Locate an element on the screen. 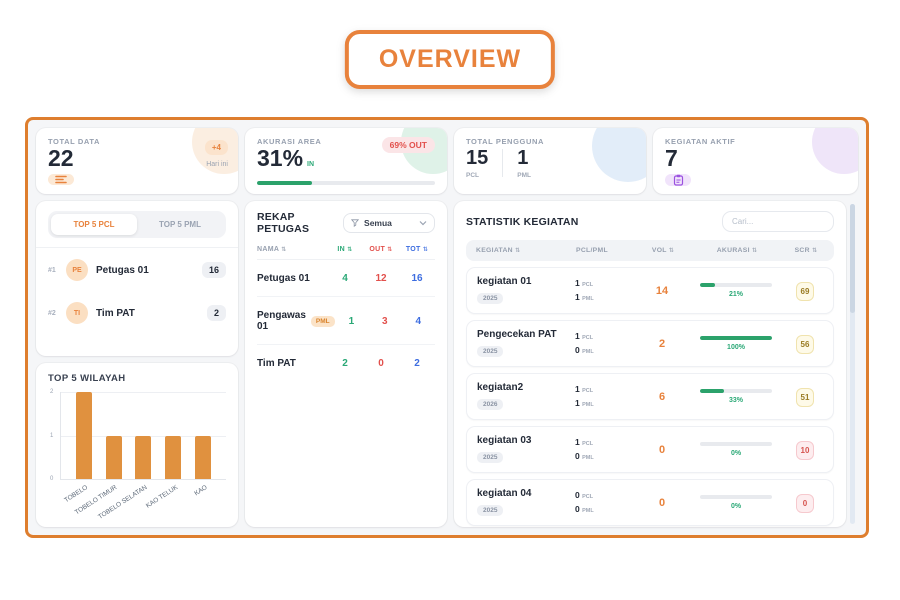 Image resolution: width=900 pixels, height=600 pixels. col-header-out: OUT ⇅ is located at coordinates (381, 249).